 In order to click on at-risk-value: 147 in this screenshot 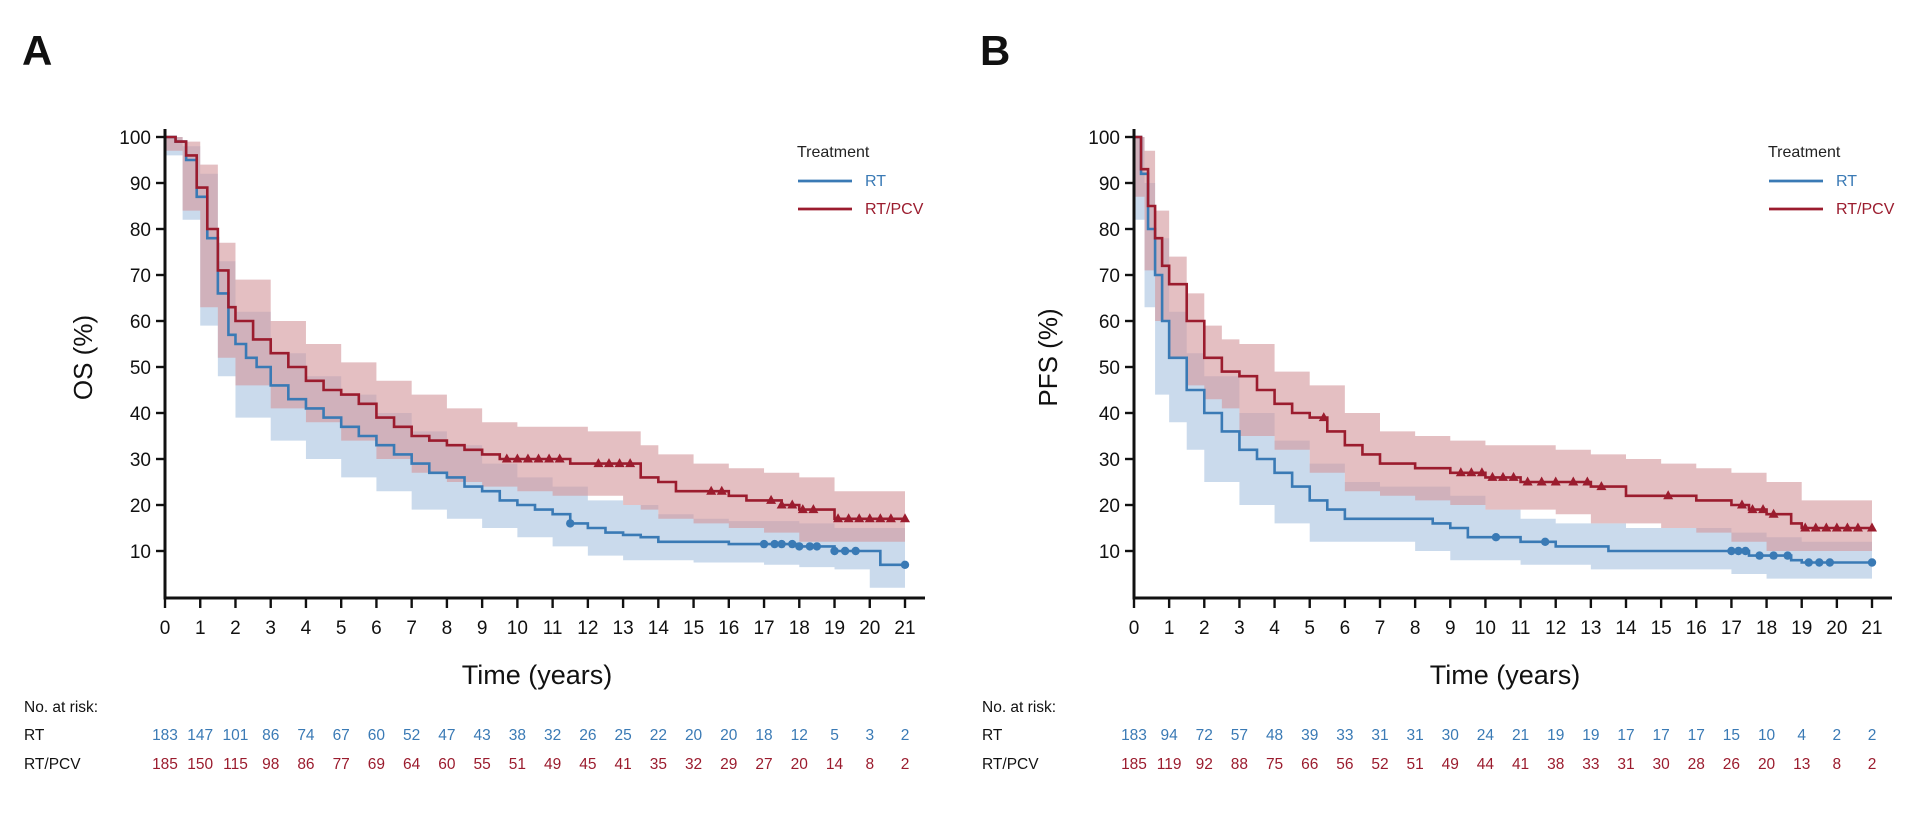, I will do `click(200, 735)`.